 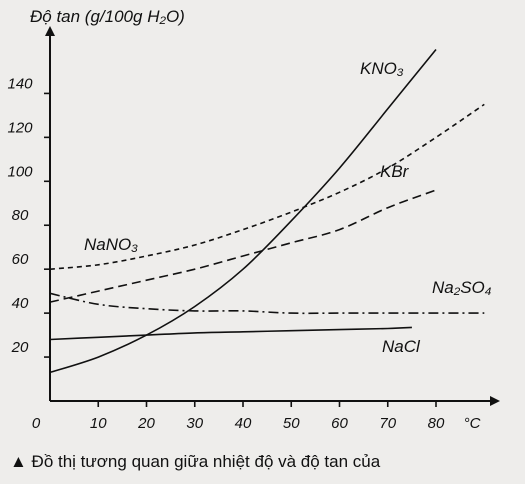 What do you see at coordinates (462, 287) in the screenshot?
I see `series-label-3: Na₂SO₄` at bounding box center [462, 287].